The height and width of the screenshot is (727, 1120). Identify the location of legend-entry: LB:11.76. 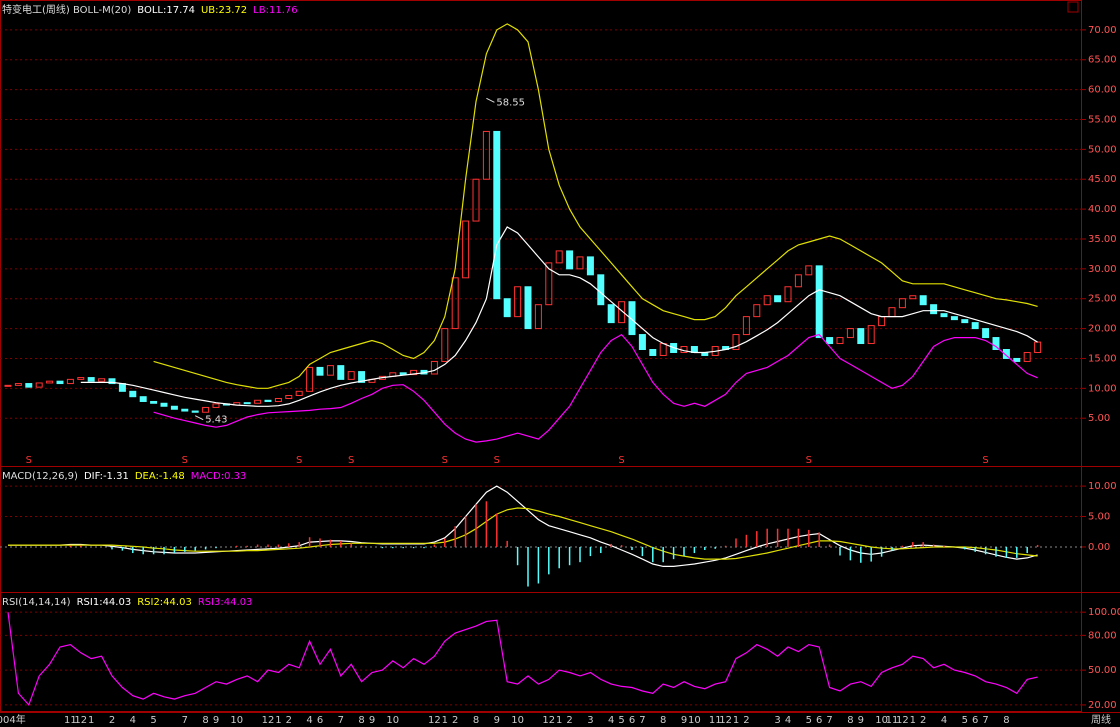
(275, 10).